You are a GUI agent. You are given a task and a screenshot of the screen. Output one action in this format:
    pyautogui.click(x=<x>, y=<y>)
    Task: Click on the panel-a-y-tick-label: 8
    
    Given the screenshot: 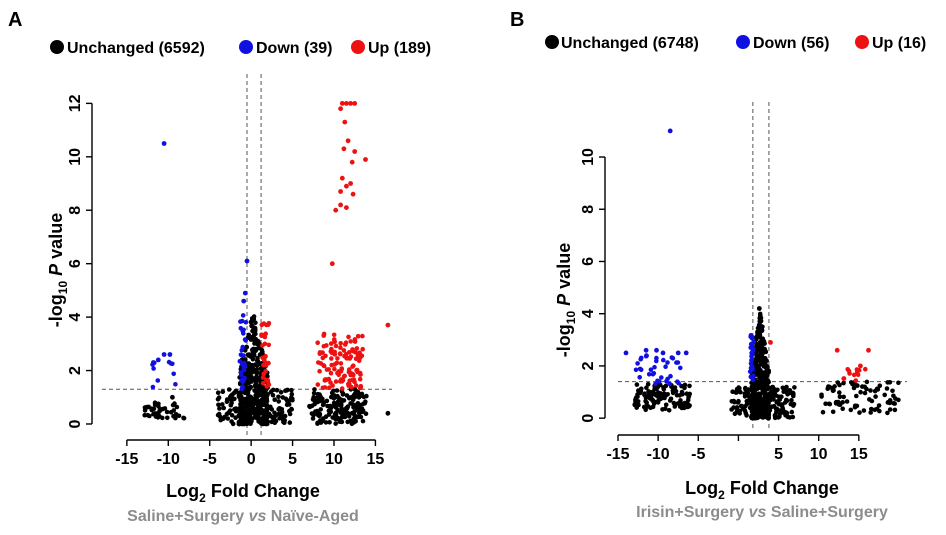 What is the action you would take?
    pyautogui.click(x=75, y=210)
    